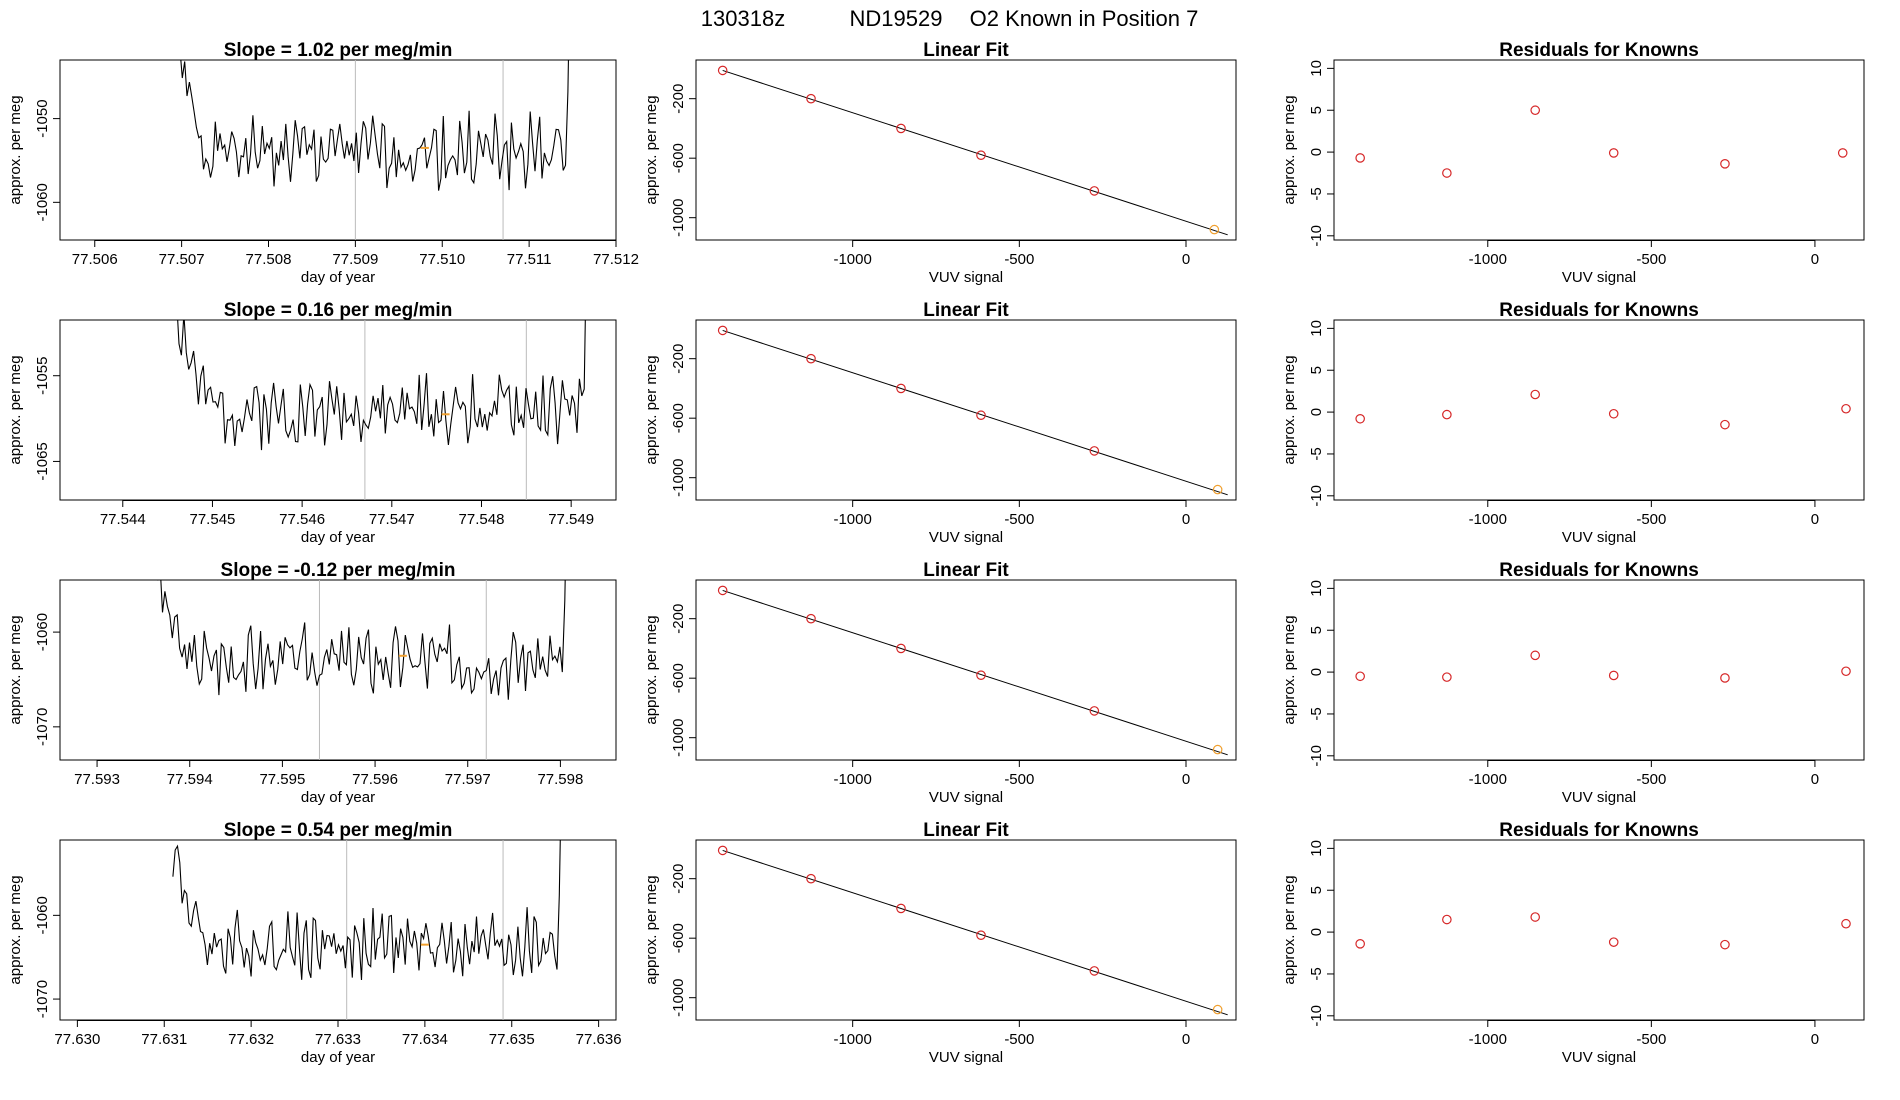  Describe the element at coordinates (425, 1039) in the screenshot. I see `x-tick-label: 77.634` at that location.